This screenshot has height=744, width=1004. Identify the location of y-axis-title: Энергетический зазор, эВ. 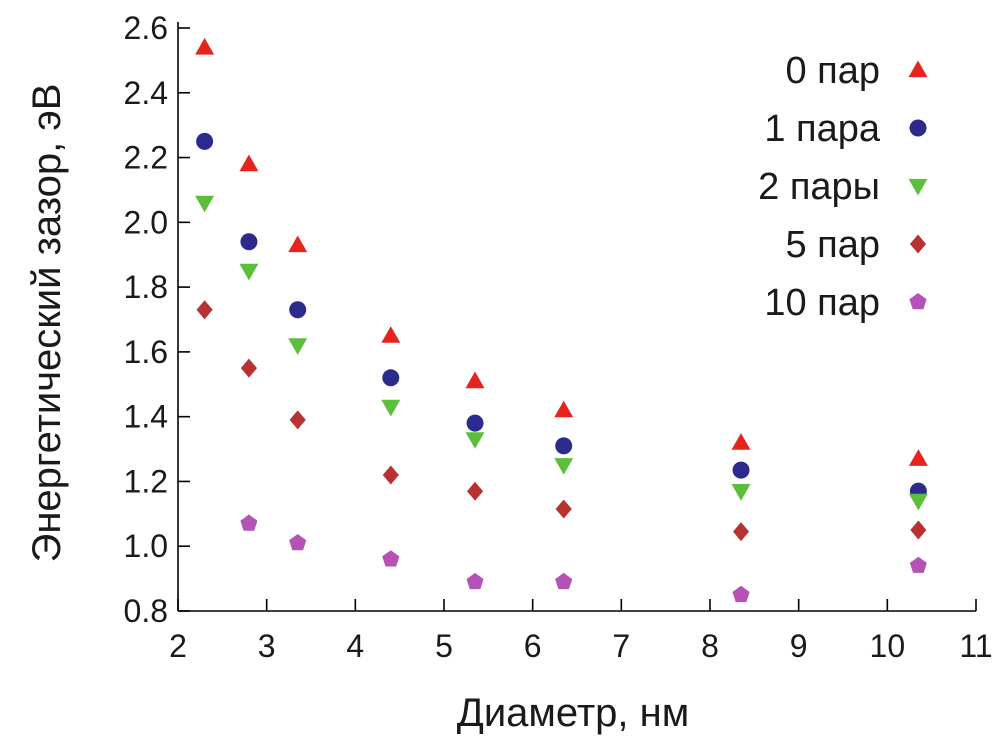
(47, 323).